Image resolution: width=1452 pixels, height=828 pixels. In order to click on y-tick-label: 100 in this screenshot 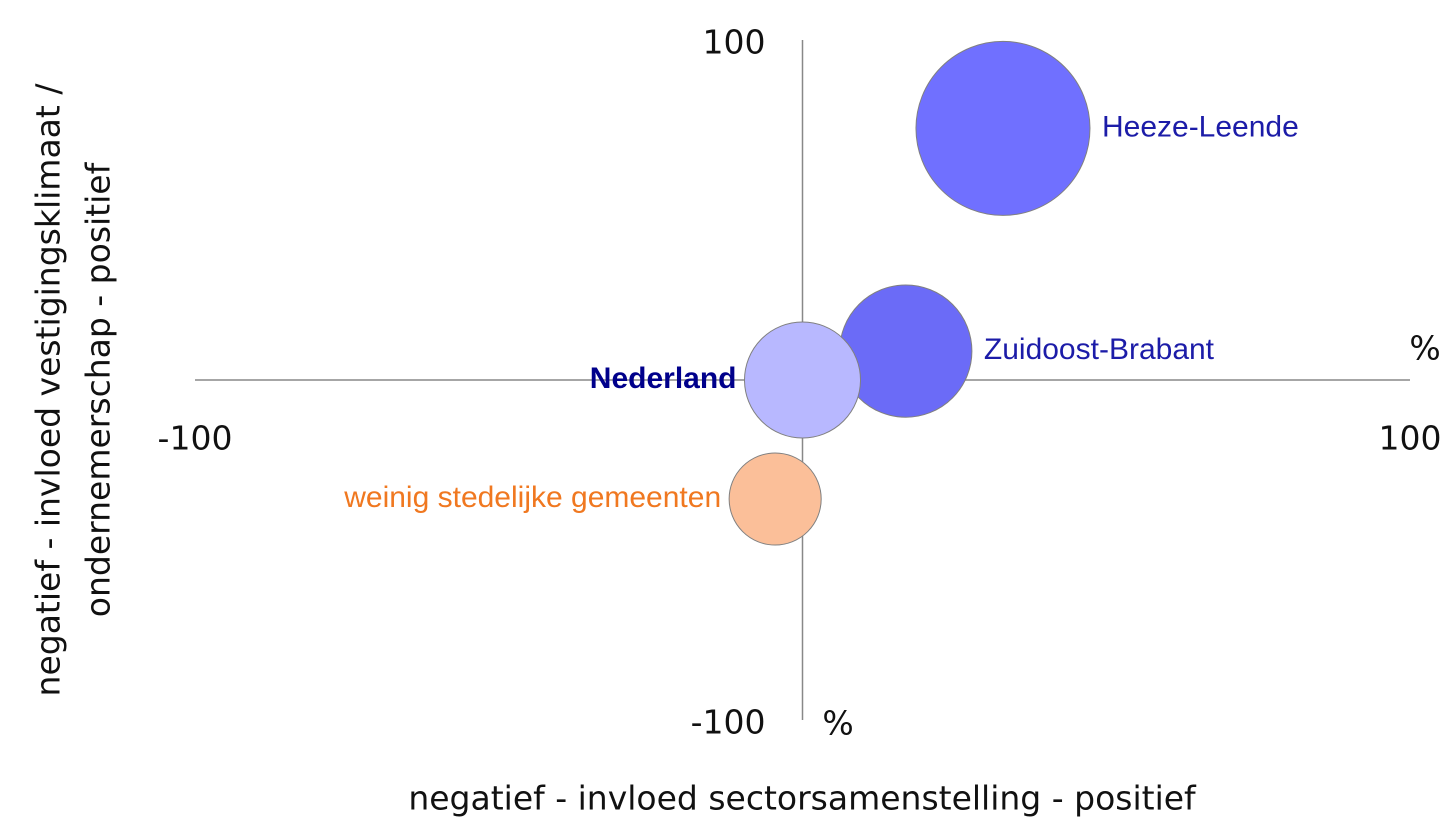, I will do `click(734, 42)`.